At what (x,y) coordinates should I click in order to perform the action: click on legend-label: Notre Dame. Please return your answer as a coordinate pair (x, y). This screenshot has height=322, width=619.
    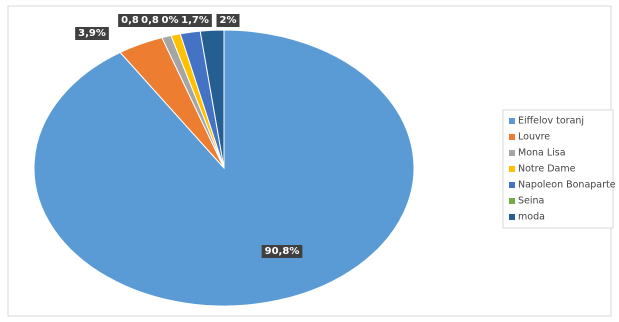
    Looking at the image, I should click on (547, 169).